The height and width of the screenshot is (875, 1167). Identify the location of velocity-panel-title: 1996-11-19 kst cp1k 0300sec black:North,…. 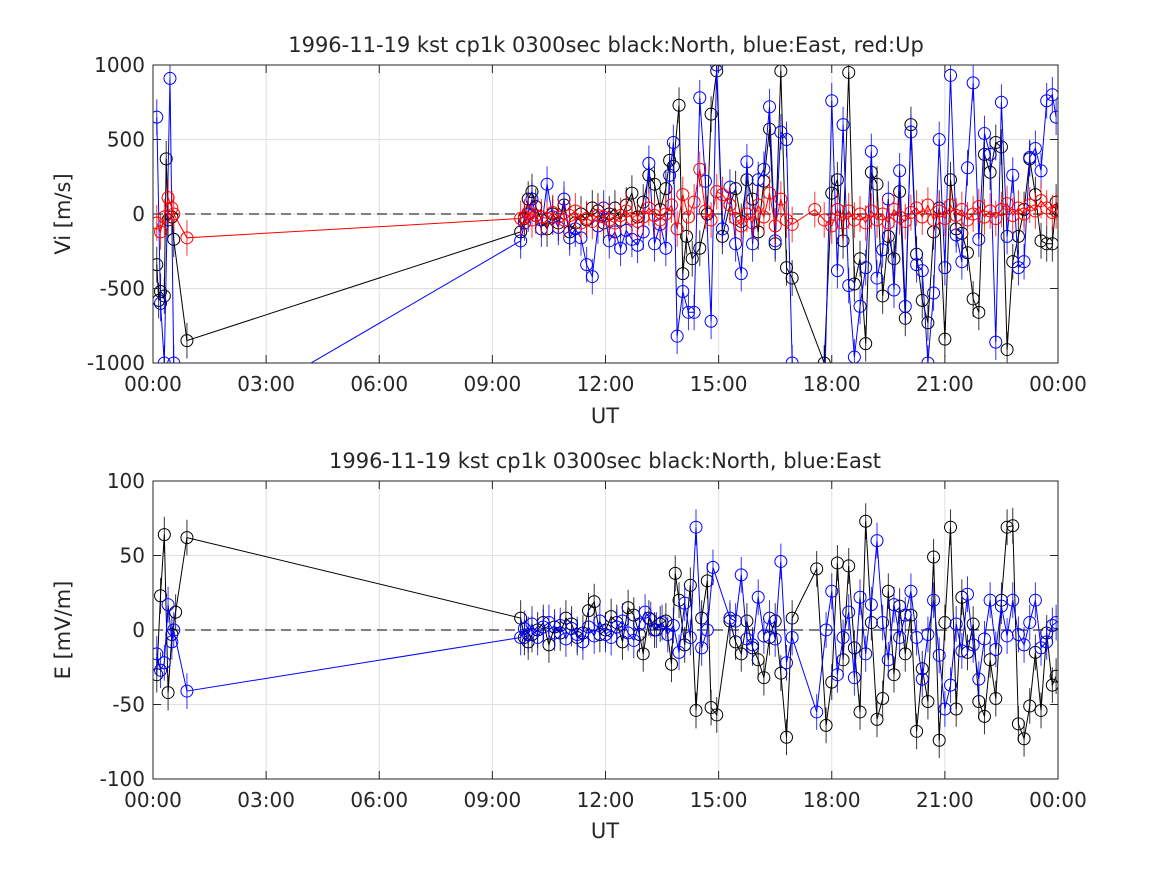
(606, 45).